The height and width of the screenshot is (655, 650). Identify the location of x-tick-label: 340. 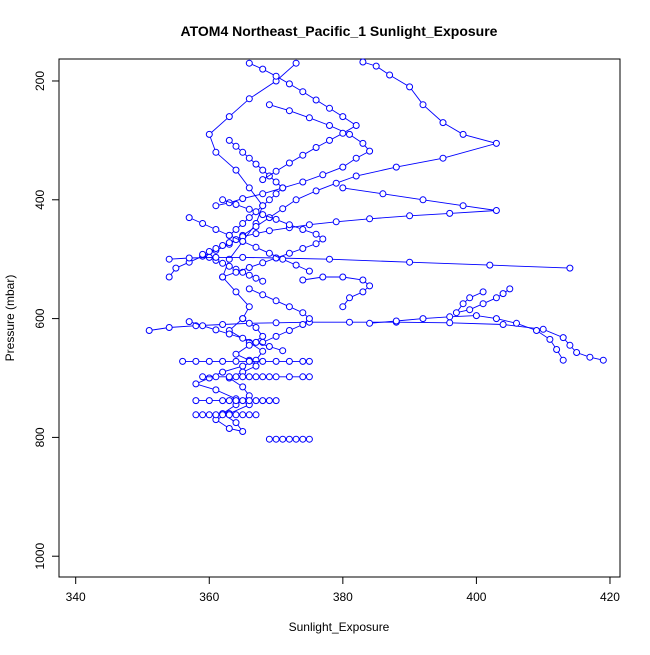
(76, 597).